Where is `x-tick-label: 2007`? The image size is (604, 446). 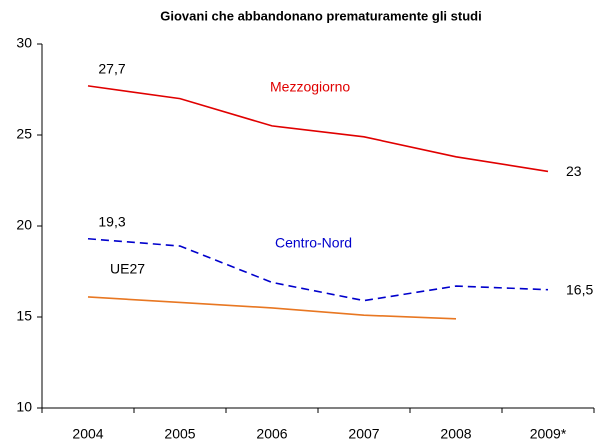 x-tick-label: 2007 is located at coordinates (363, 434).